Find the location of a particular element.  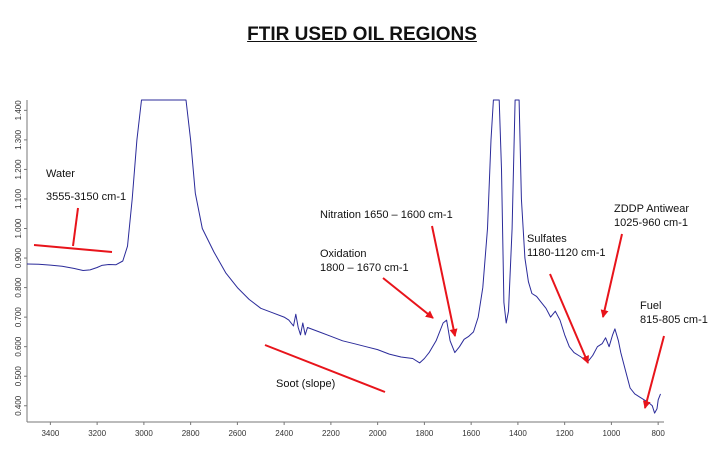

x-tick-label-2400: 2400 is located at coordinates (284, 433).